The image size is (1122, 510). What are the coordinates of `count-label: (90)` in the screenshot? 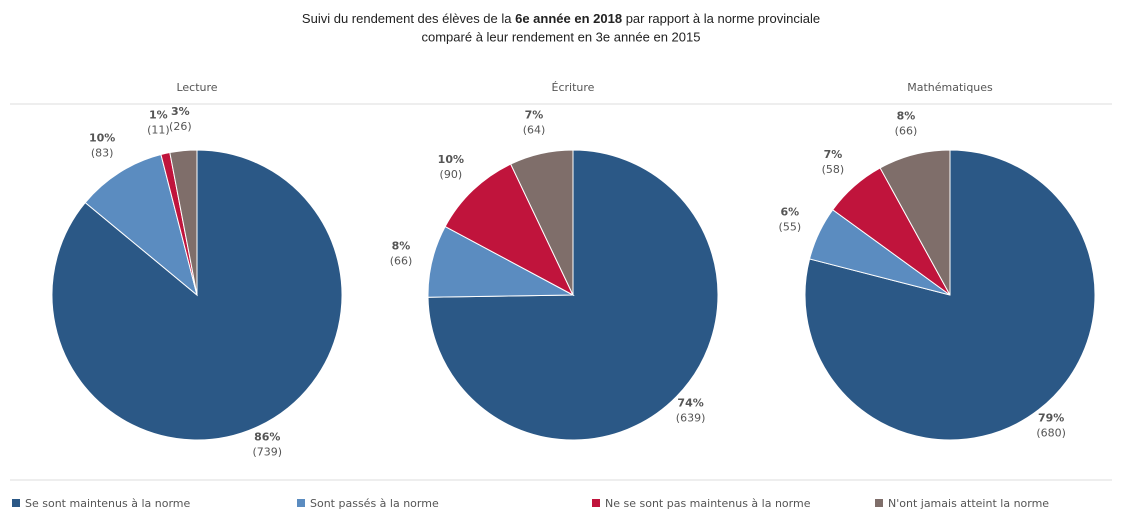 It's located at (451, 174).